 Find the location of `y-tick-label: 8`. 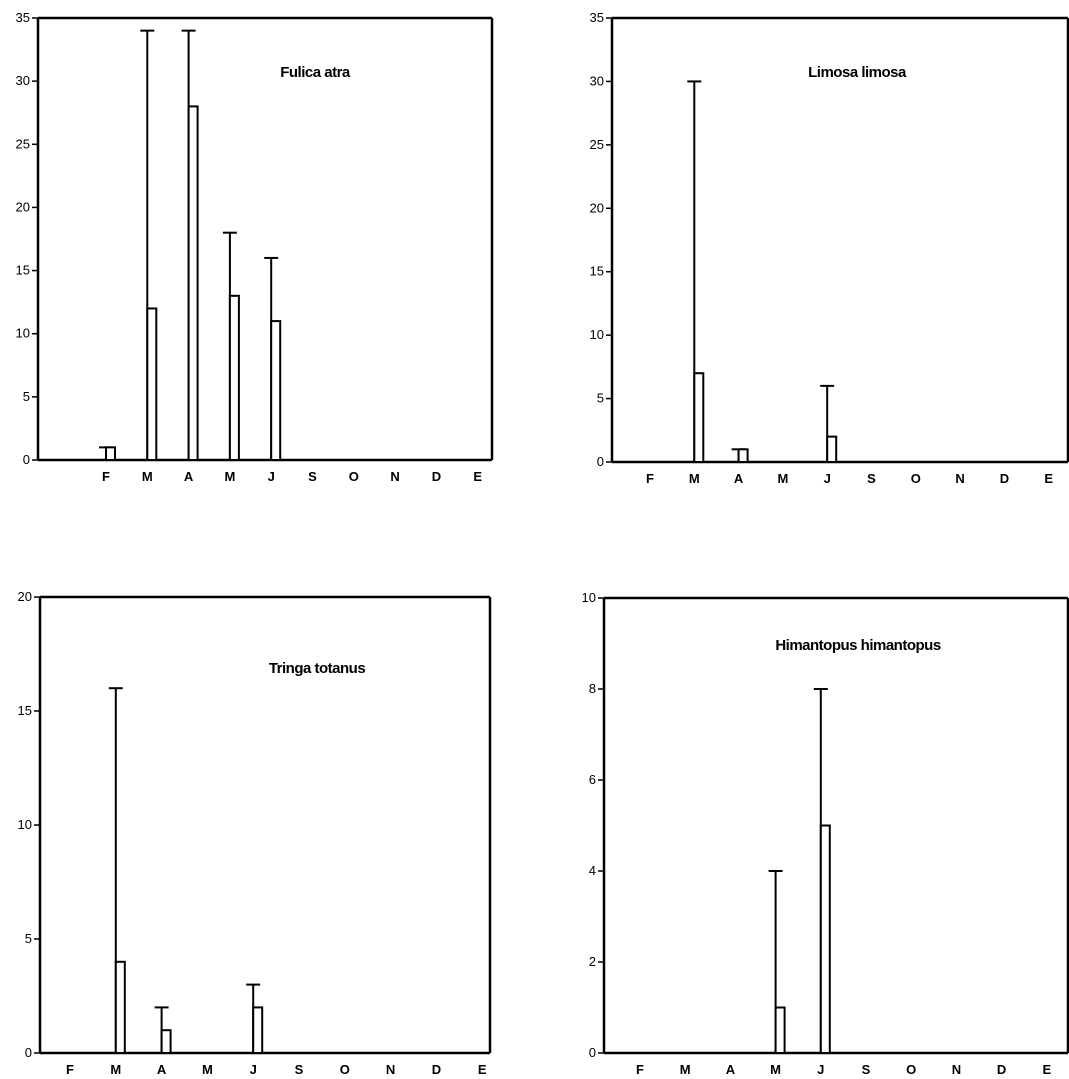

y-tick-label: 8 is located at coordinates (592, 688).